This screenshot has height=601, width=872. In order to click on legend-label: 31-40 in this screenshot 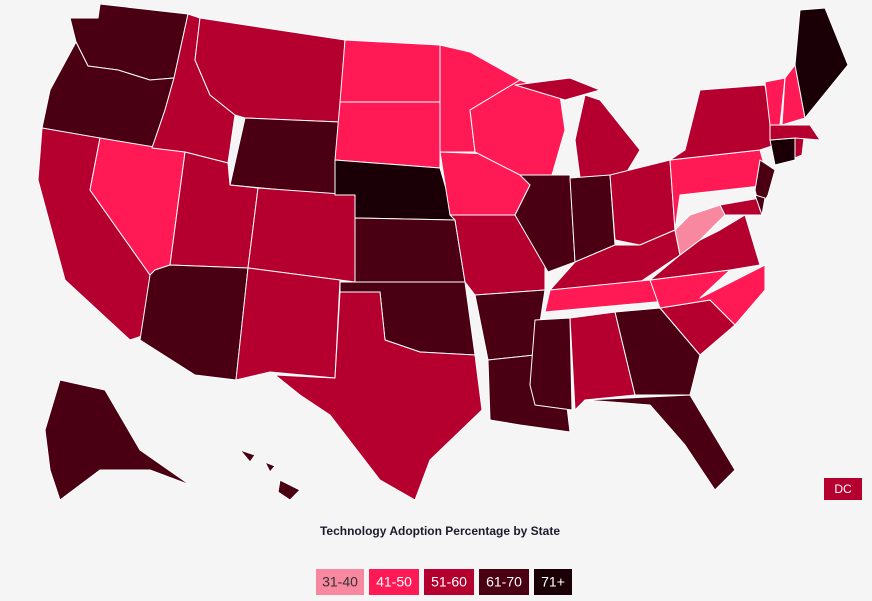, I will do `click(340, 582)`.